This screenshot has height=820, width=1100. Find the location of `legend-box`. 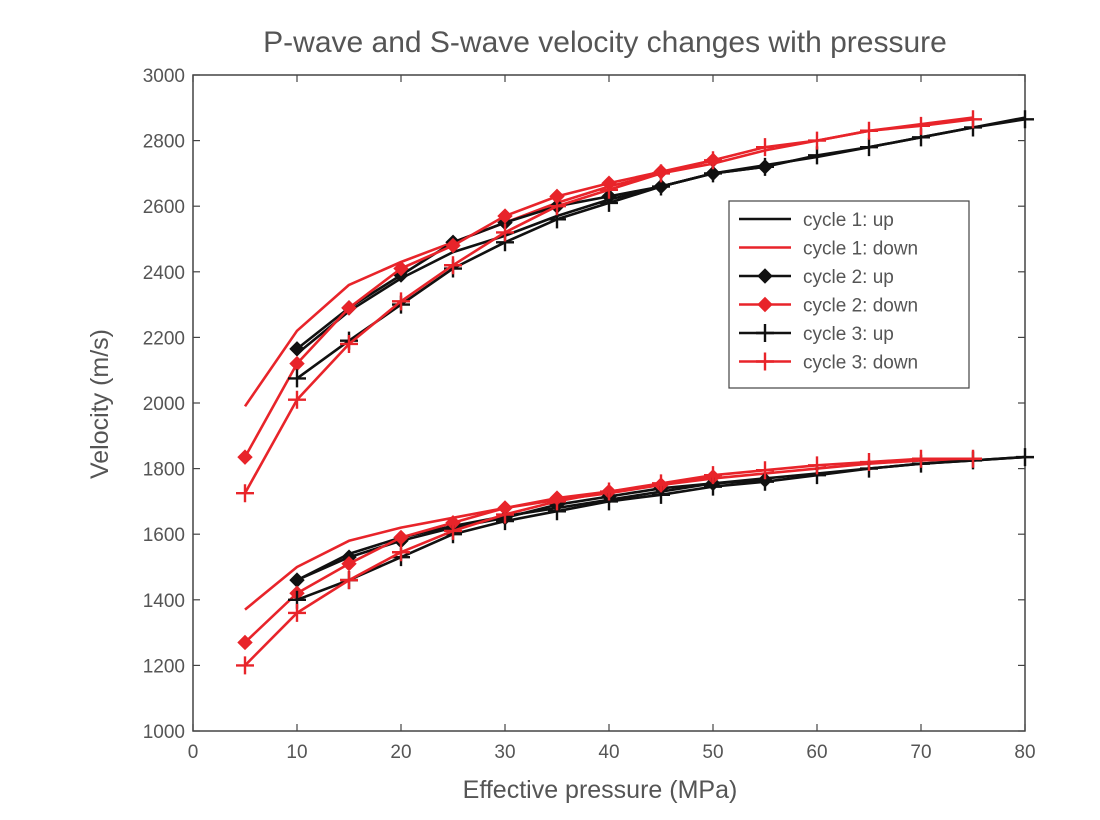

legend-box is located at coordinates (849, 294).